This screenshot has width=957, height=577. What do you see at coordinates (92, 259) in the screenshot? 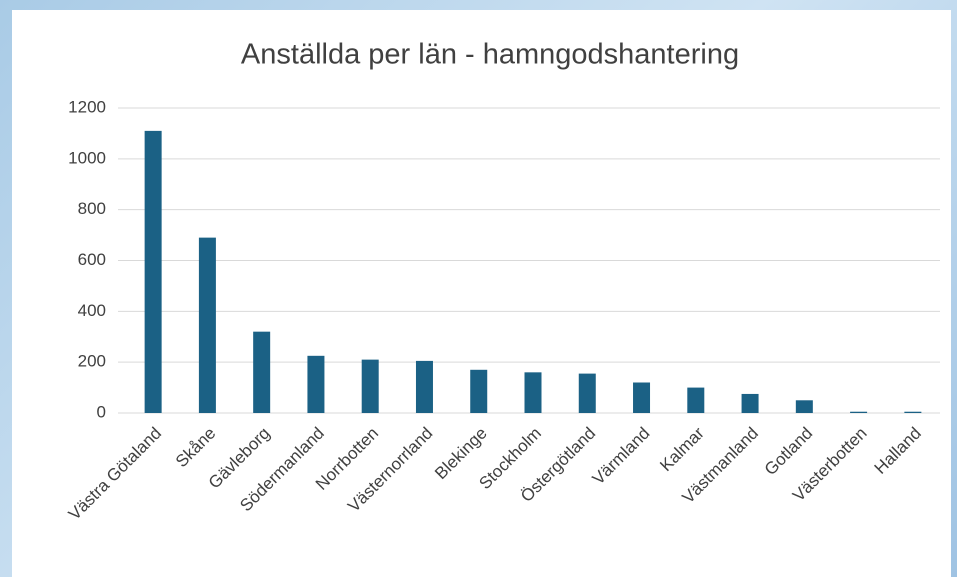
I see `y-tick-label: 600` at bounding box center [92, 259].